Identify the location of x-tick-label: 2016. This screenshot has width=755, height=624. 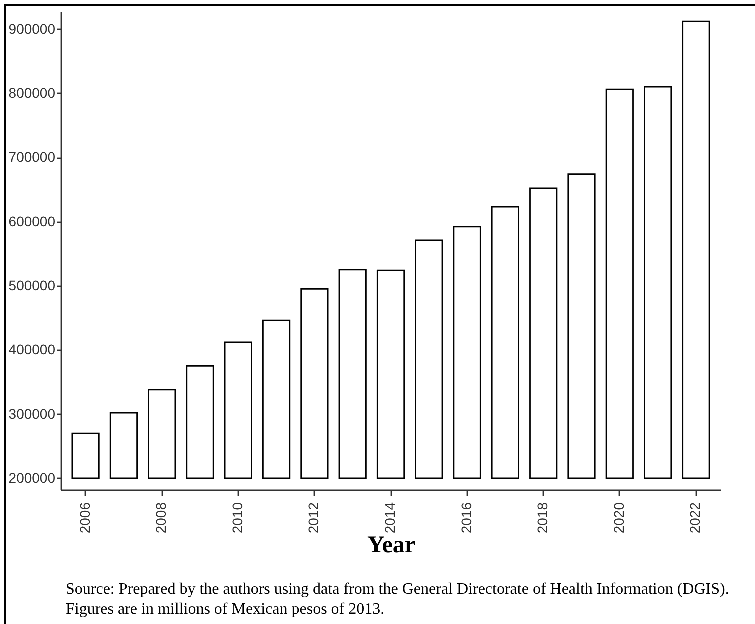
(466, 518).